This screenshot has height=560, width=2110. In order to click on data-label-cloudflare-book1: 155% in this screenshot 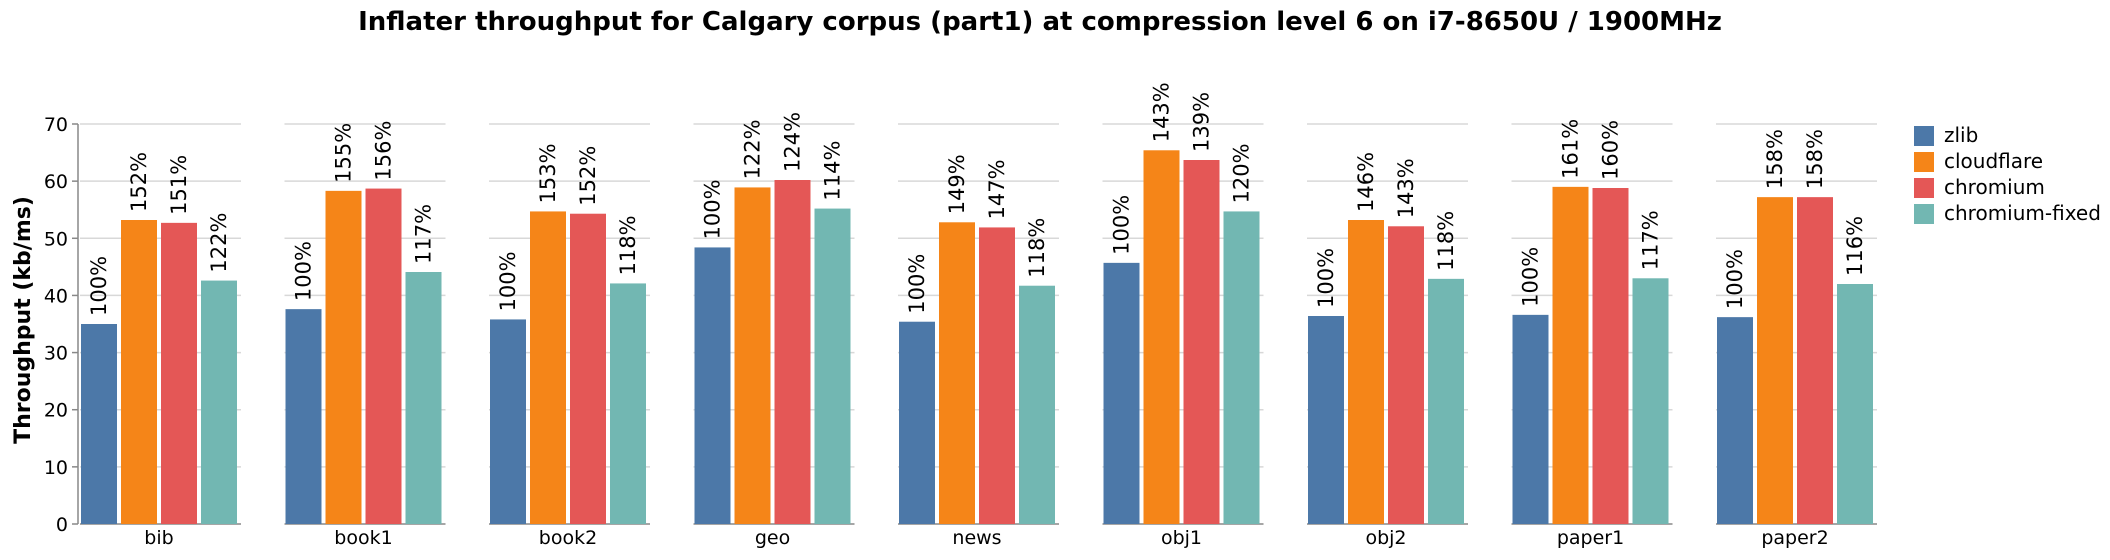, I will do `click(344, 153)`.